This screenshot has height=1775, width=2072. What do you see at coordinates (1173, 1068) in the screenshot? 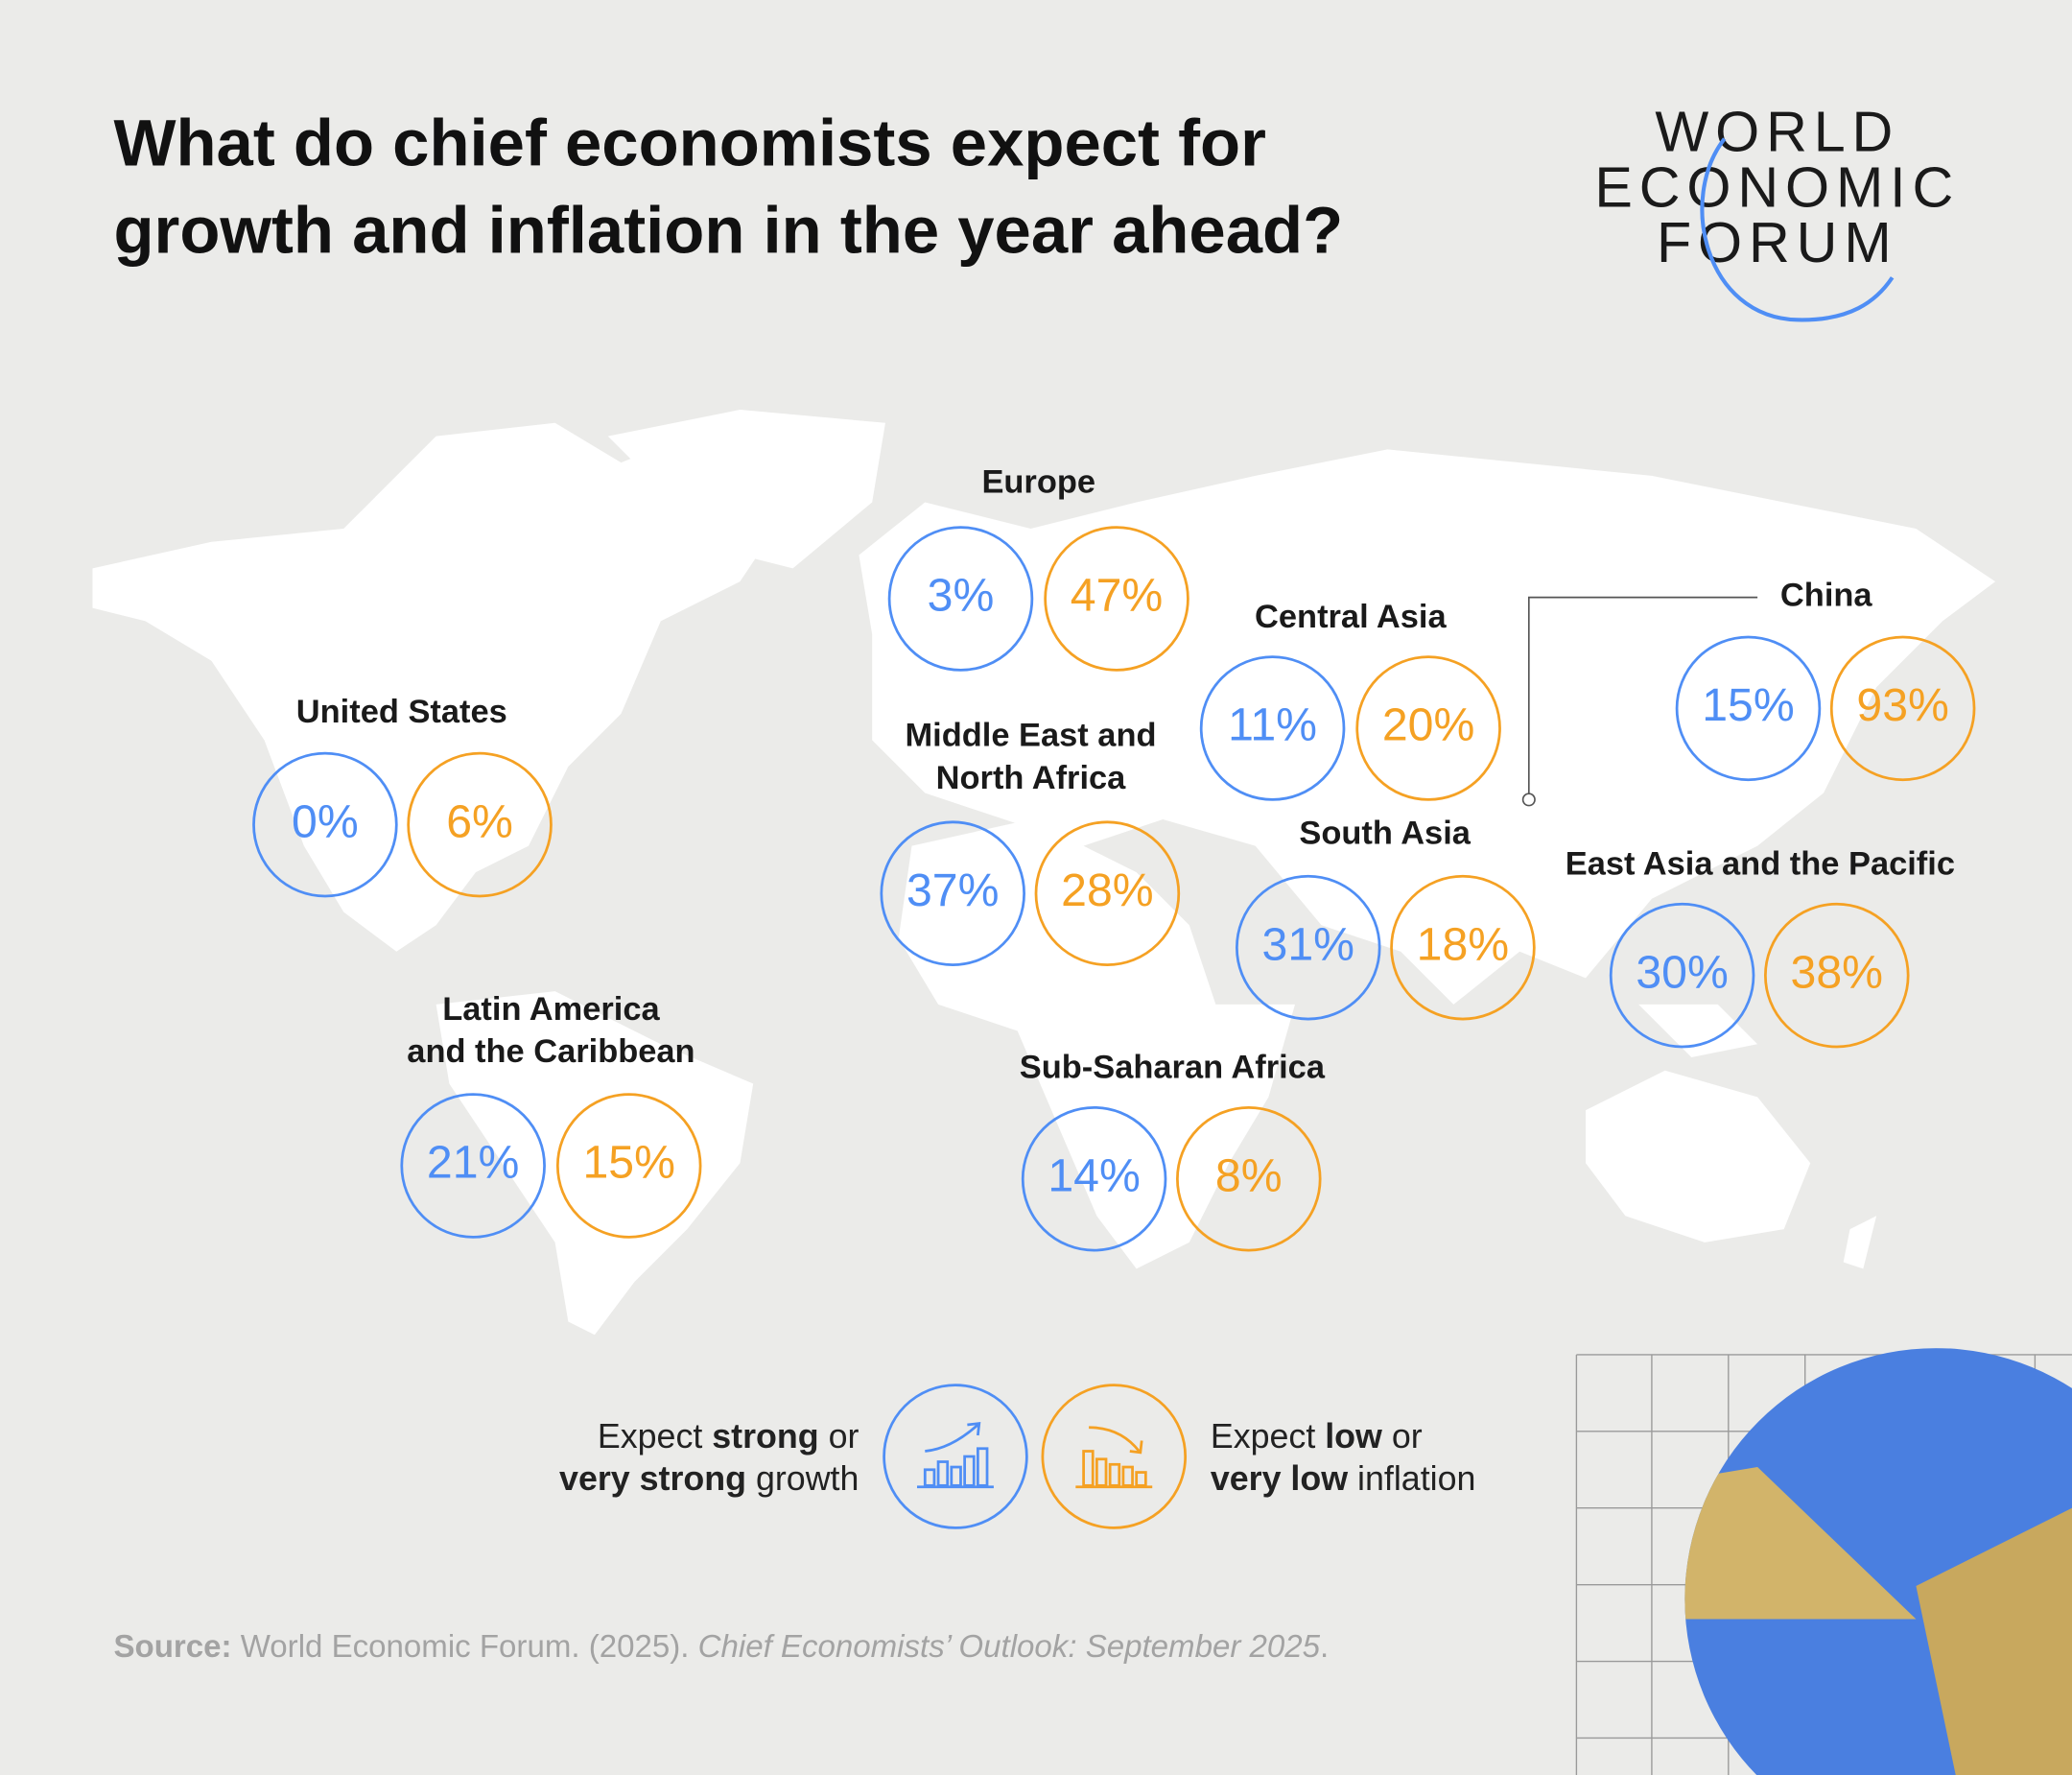
I see `region-label: Sub-Saharan Africa` at bounding box center [1173, 1068].